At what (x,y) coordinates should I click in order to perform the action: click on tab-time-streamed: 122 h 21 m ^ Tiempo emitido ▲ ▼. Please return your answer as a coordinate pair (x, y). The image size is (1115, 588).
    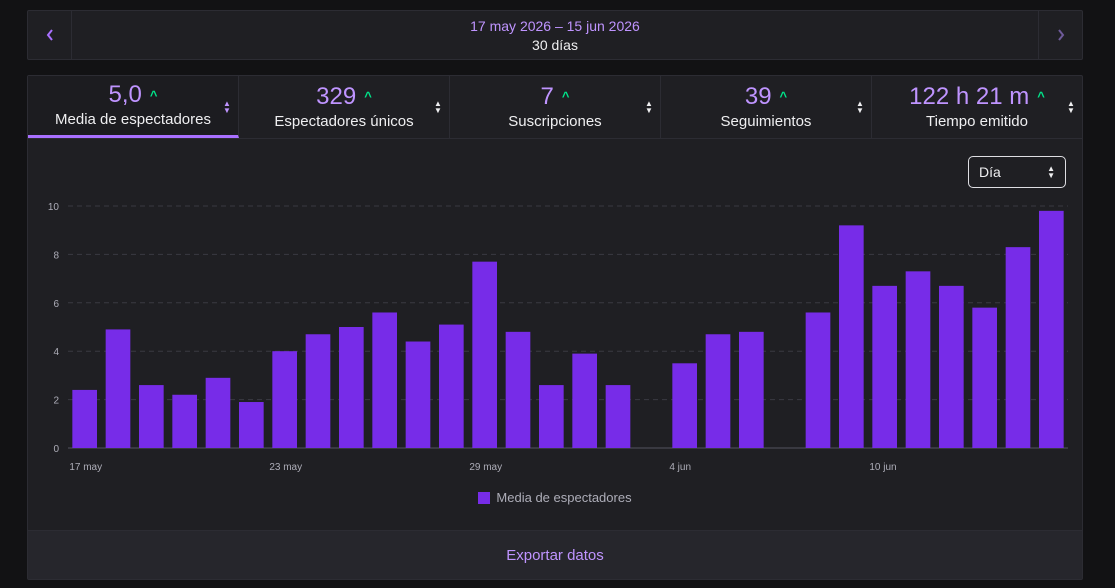
    Looking at the image, I should click on (977, 107).